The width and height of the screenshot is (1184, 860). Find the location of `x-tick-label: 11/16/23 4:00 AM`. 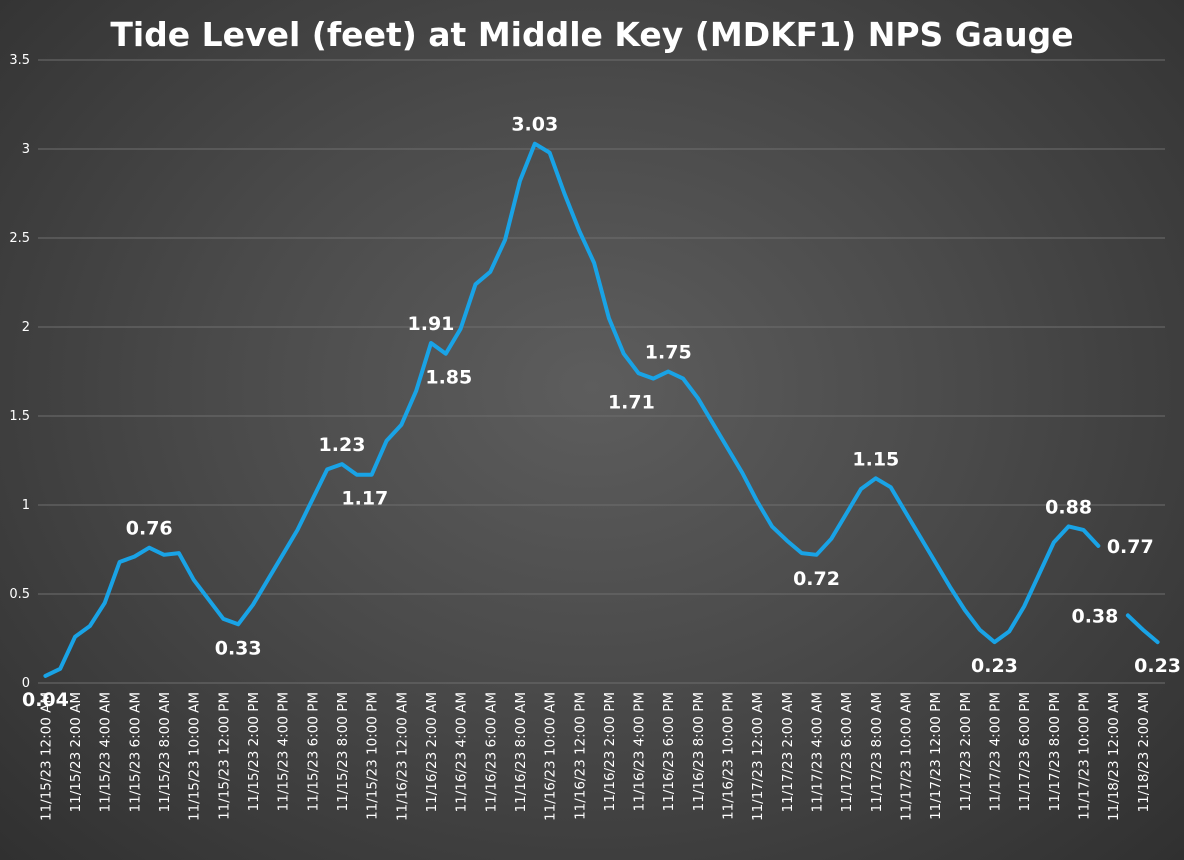

x-tick-label: 11/16/23 4:00 AM is located at coordinates (462, 752).